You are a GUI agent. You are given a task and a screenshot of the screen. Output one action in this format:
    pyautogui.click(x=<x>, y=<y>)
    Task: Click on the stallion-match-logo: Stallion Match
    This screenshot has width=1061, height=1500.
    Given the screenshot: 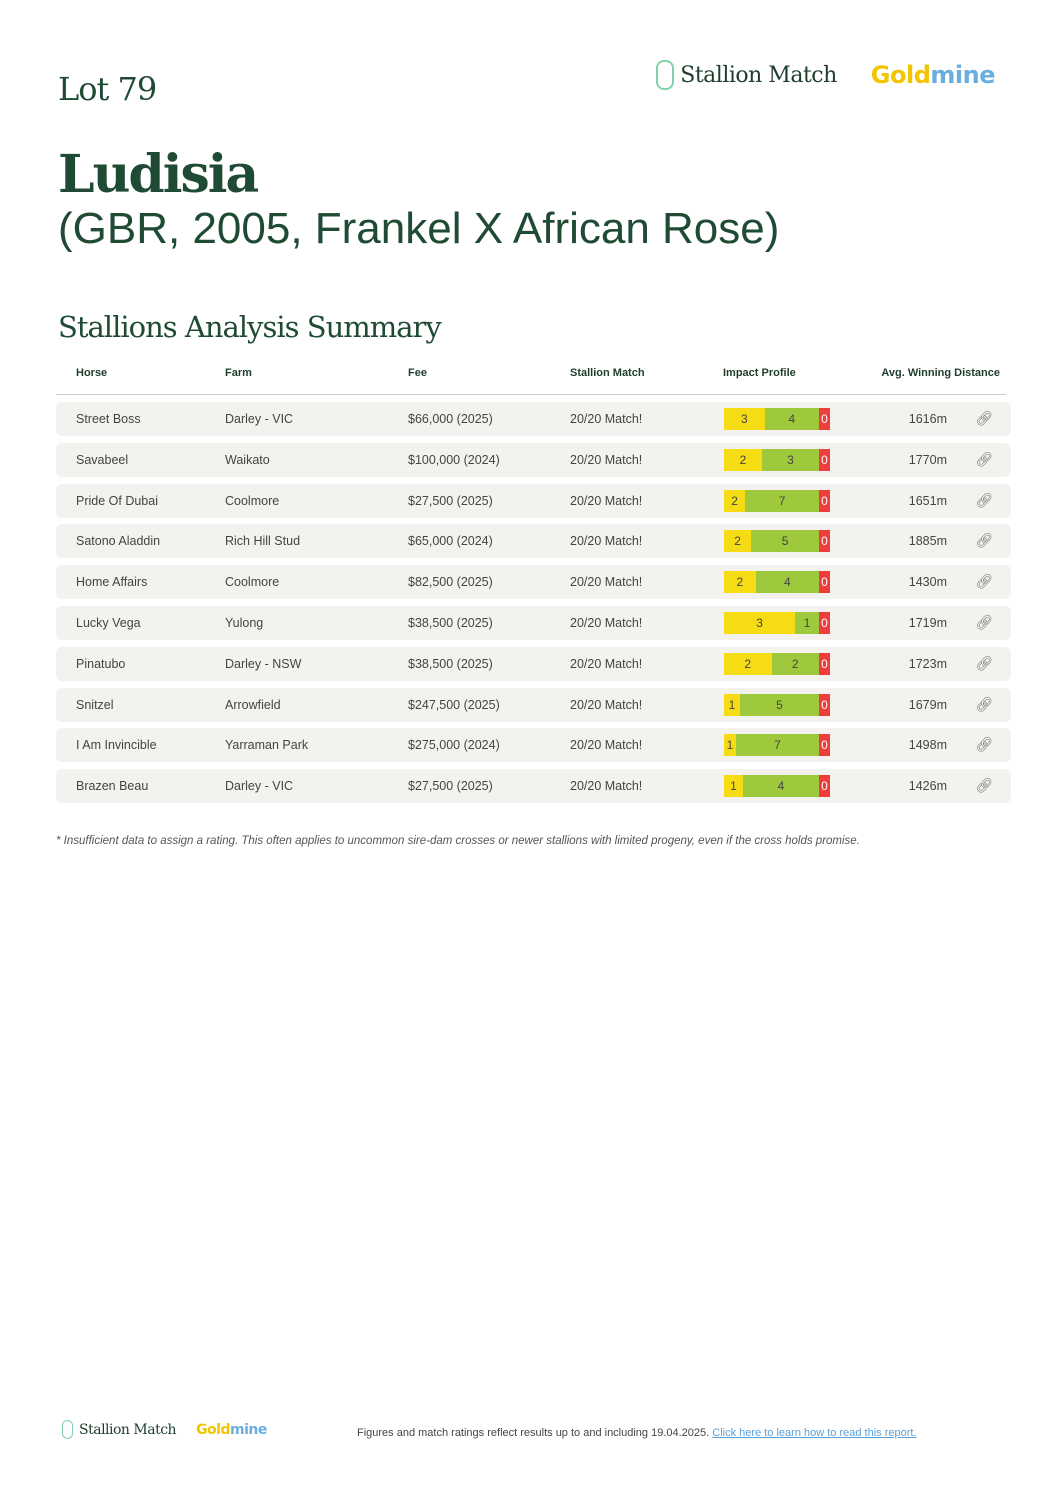 What is the action you would take?
    pyautogui.click(x=746, y=75)
    